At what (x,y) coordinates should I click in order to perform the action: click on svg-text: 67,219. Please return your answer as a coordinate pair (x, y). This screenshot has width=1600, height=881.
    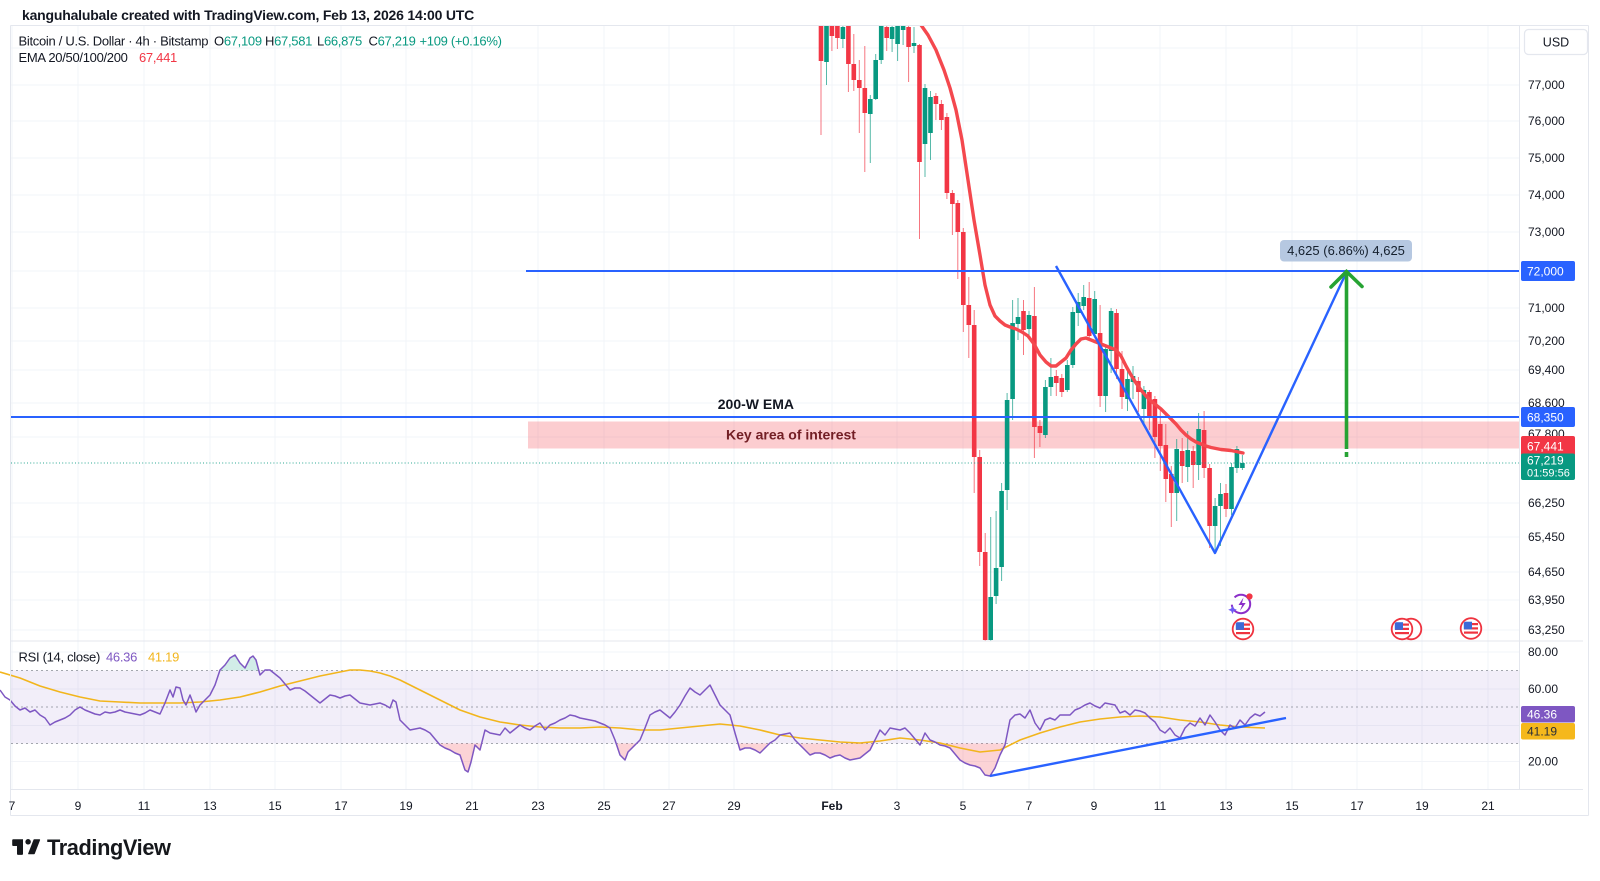
    Looking at the image, I should click on (1545, 461).